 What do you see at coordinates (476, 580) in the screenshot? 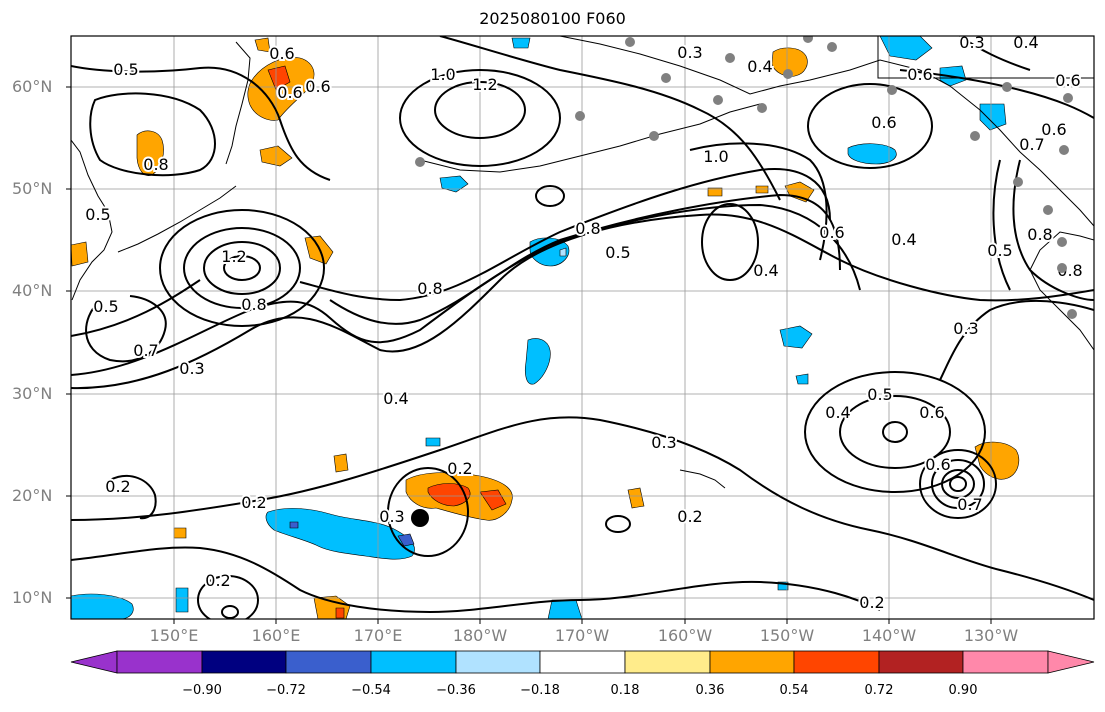
I see `contour-0.2-south` at bounding box center [476, 580].